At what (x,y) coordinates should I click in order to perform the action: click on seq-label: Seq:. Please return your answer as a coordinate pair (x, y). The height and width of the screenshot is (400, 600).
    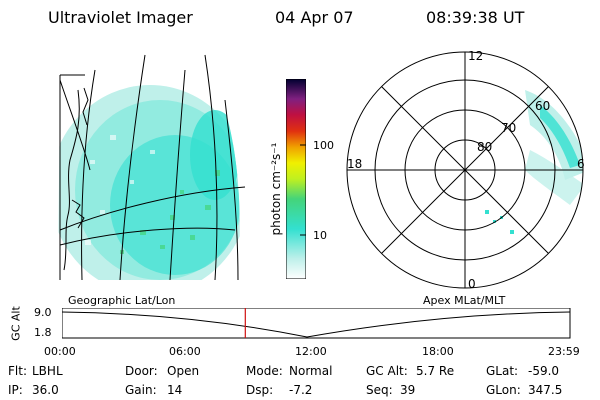
    Looking at the image, I should click on (379, 390).